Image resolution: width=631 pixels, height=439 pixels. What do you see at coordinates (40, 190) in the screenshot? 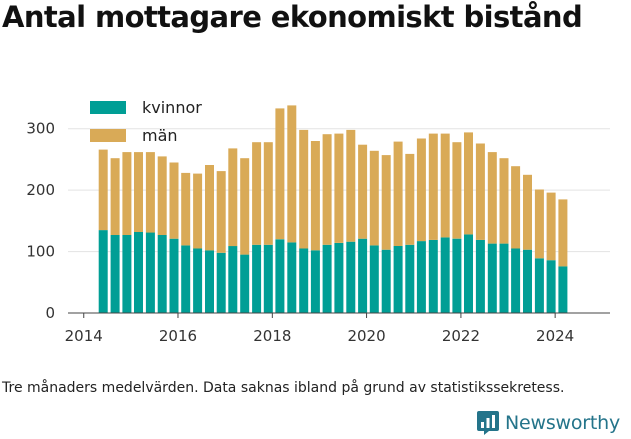
I see `y-tick-label: 200` at bounding box center [40, 190].